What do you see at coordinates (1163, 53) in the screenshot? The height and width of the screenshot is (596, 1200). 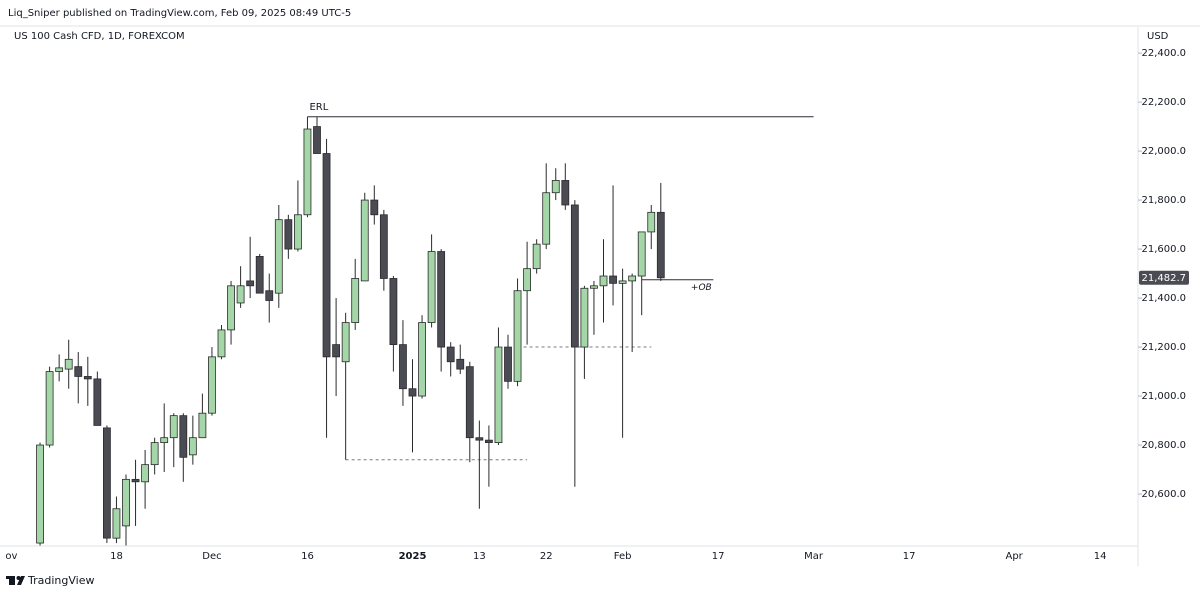 I see `y-tick-label: 22,400.0` at bounding box center [1163, 53].